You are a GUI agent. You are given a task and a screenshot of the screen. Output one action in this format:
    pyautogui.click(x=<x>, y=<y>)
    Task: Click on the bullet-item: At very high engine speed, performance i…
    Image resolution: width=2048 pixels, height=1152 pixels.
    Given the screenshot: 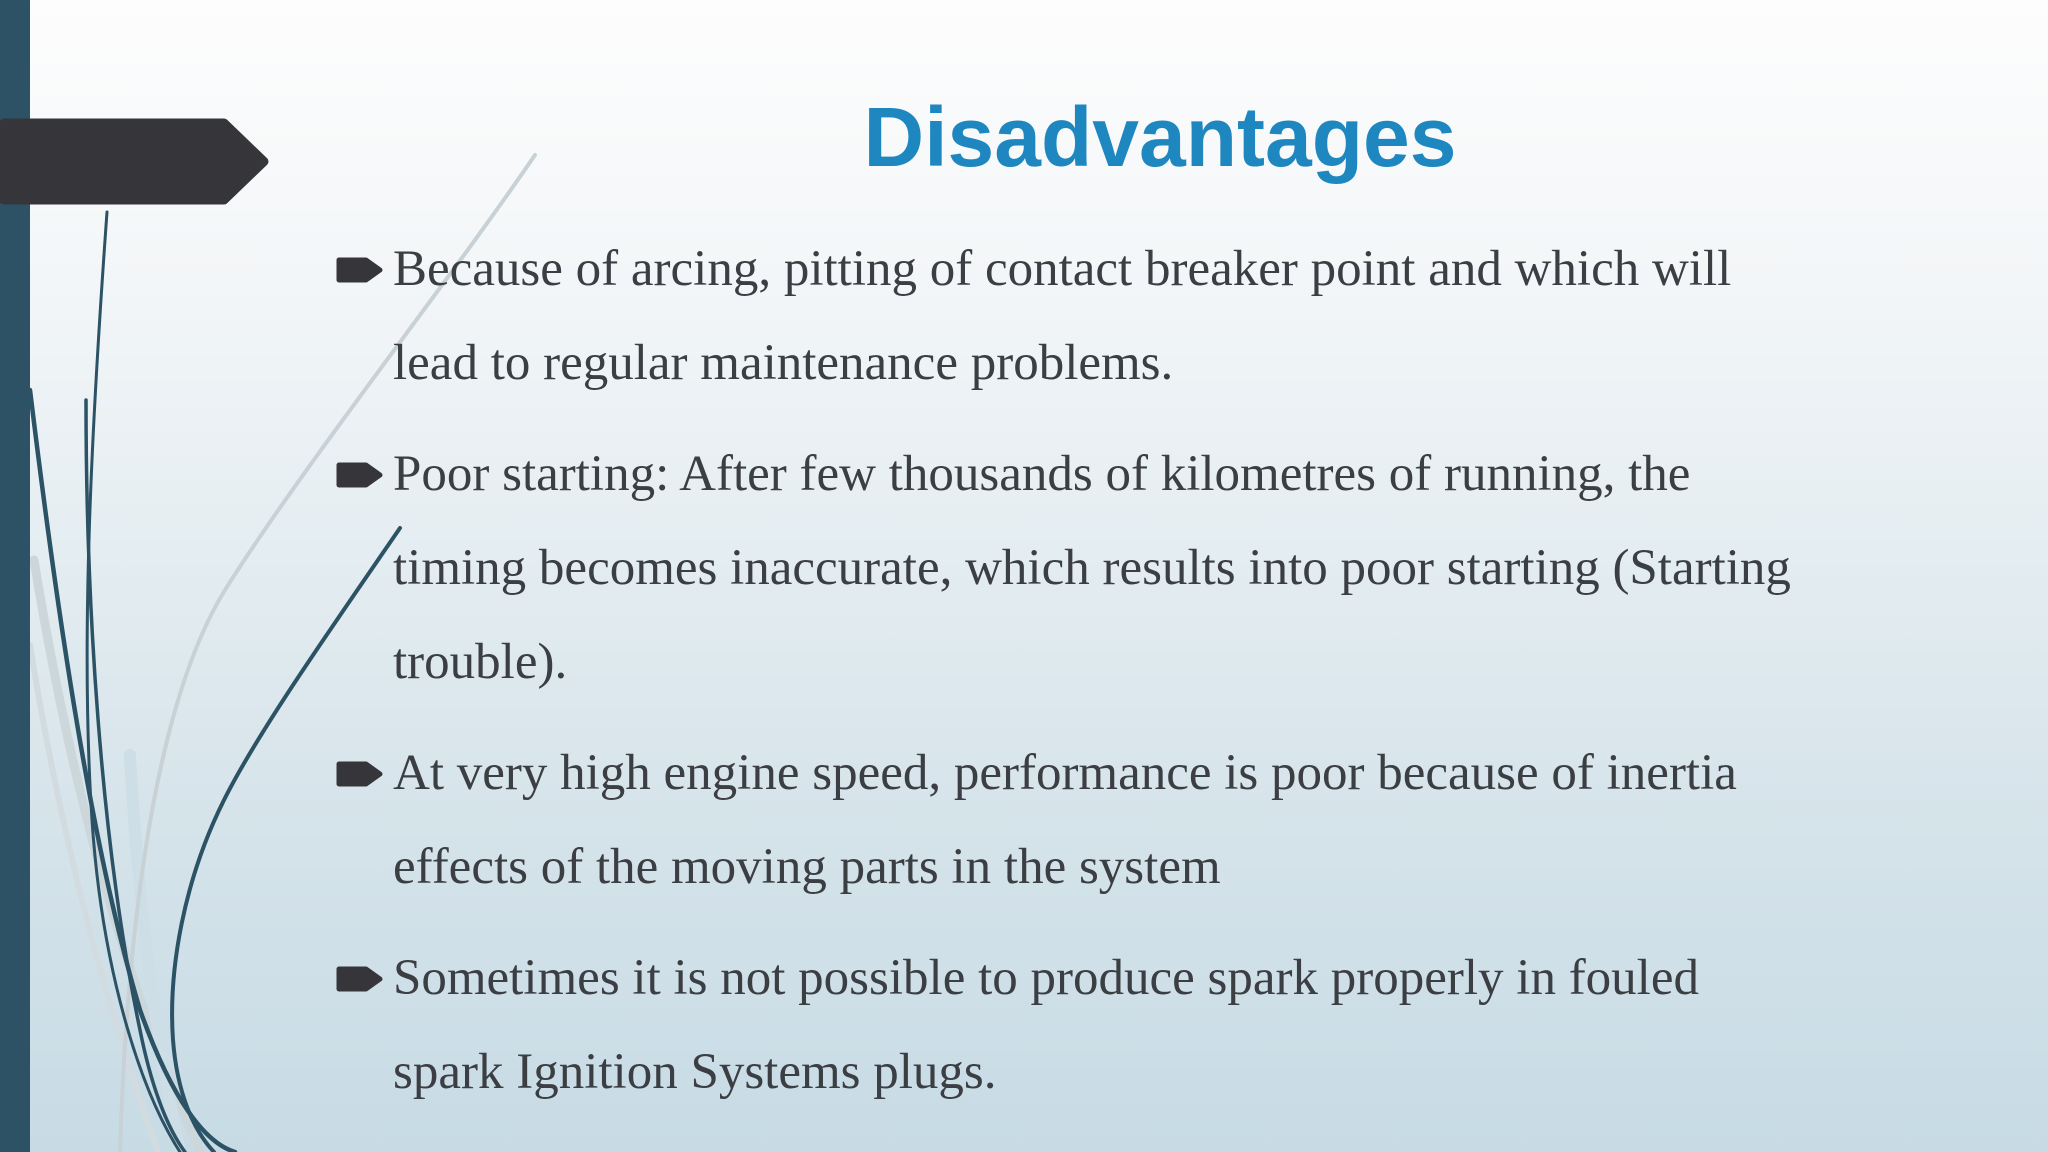 What is the action you would take?
    pyautogui.click(x=1106, y=820)
    